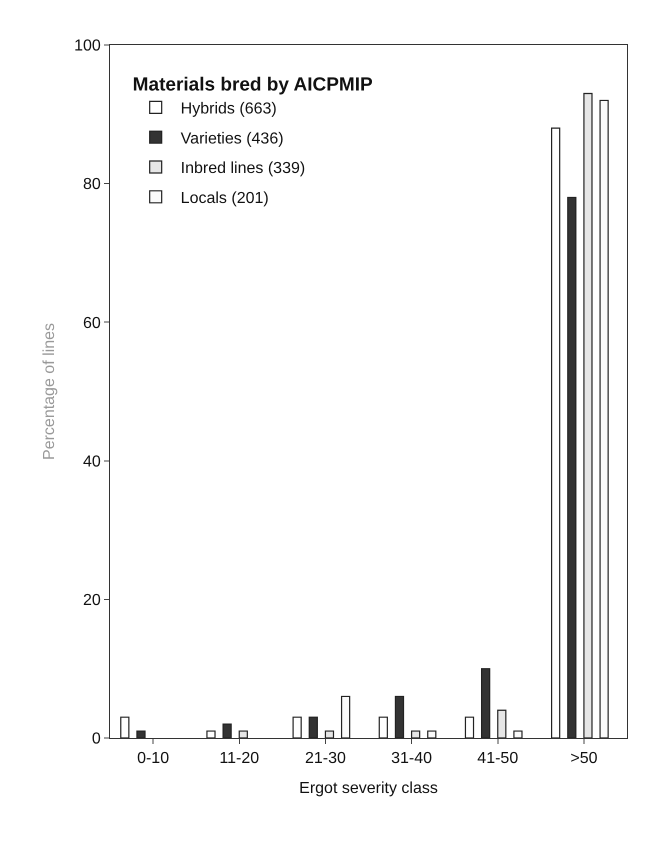  I want to click on x-tick-label: 11-20, so click(239, 759).